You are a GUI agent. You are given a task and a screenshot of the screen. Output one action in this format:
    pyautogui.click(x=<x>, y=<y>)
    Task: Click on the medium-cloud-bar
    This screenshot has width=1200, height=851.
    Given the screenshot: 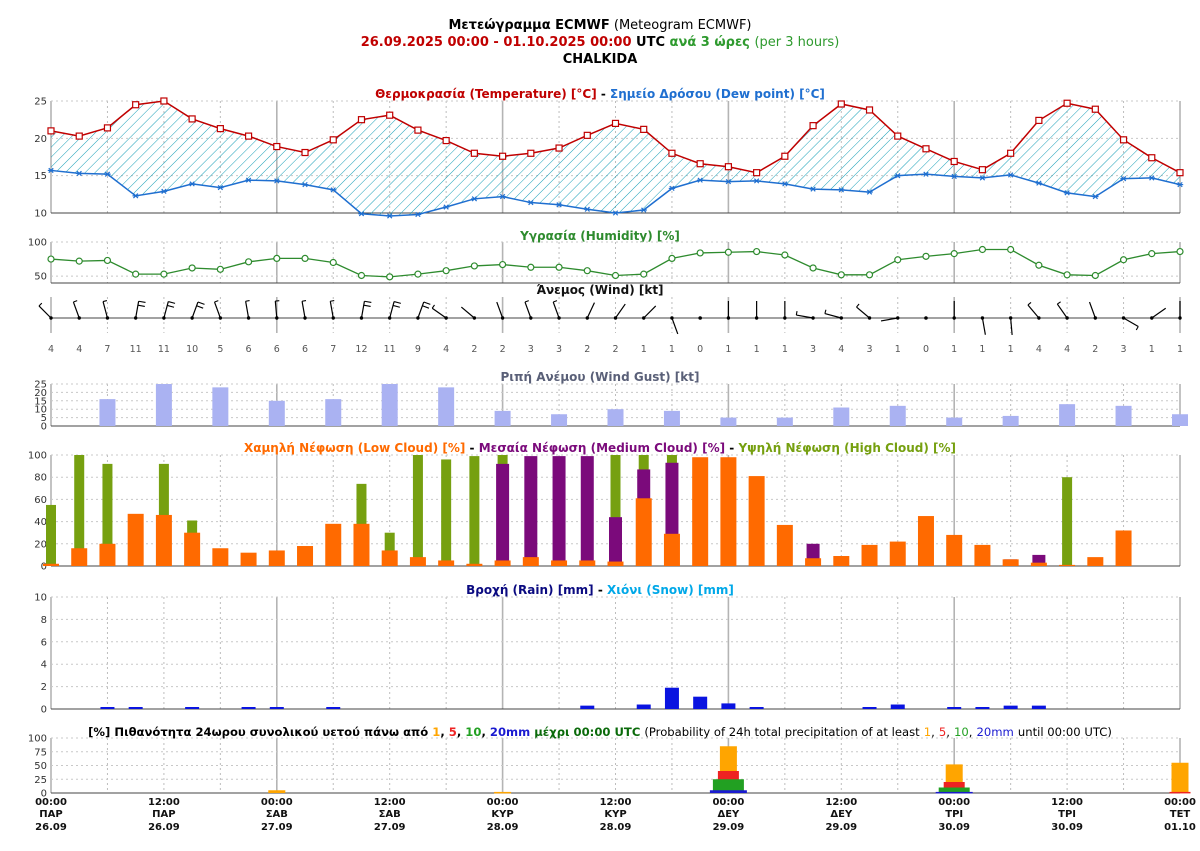 What is the action you would take?
    pyautogui.click(x=503, y=514)
    